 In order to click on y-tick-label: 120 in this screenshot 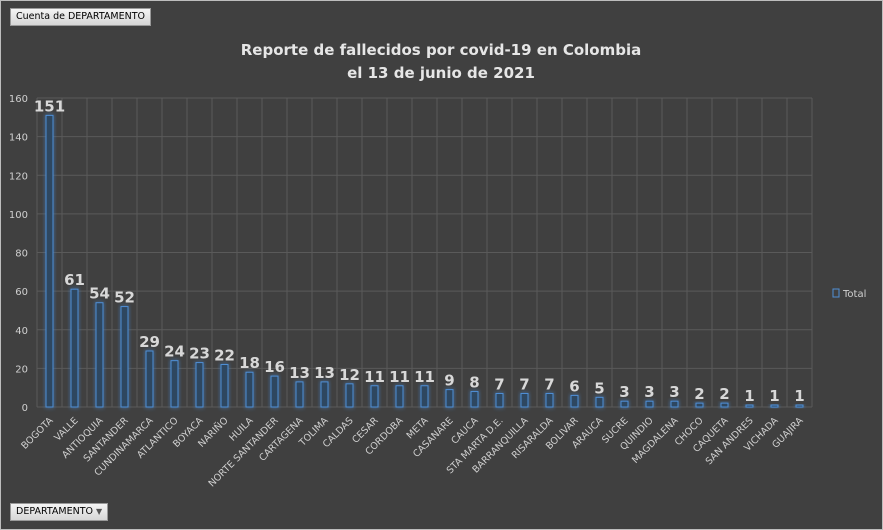, I will do `click(18, 176)`.